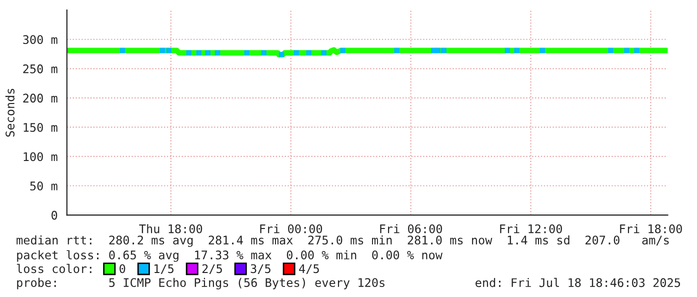 This screenshot has height=297, width=697. What do you see at coordinates (55, 215) in the screenshot?
I see `y-tick-label: 0` at bounding box center [55, 215].